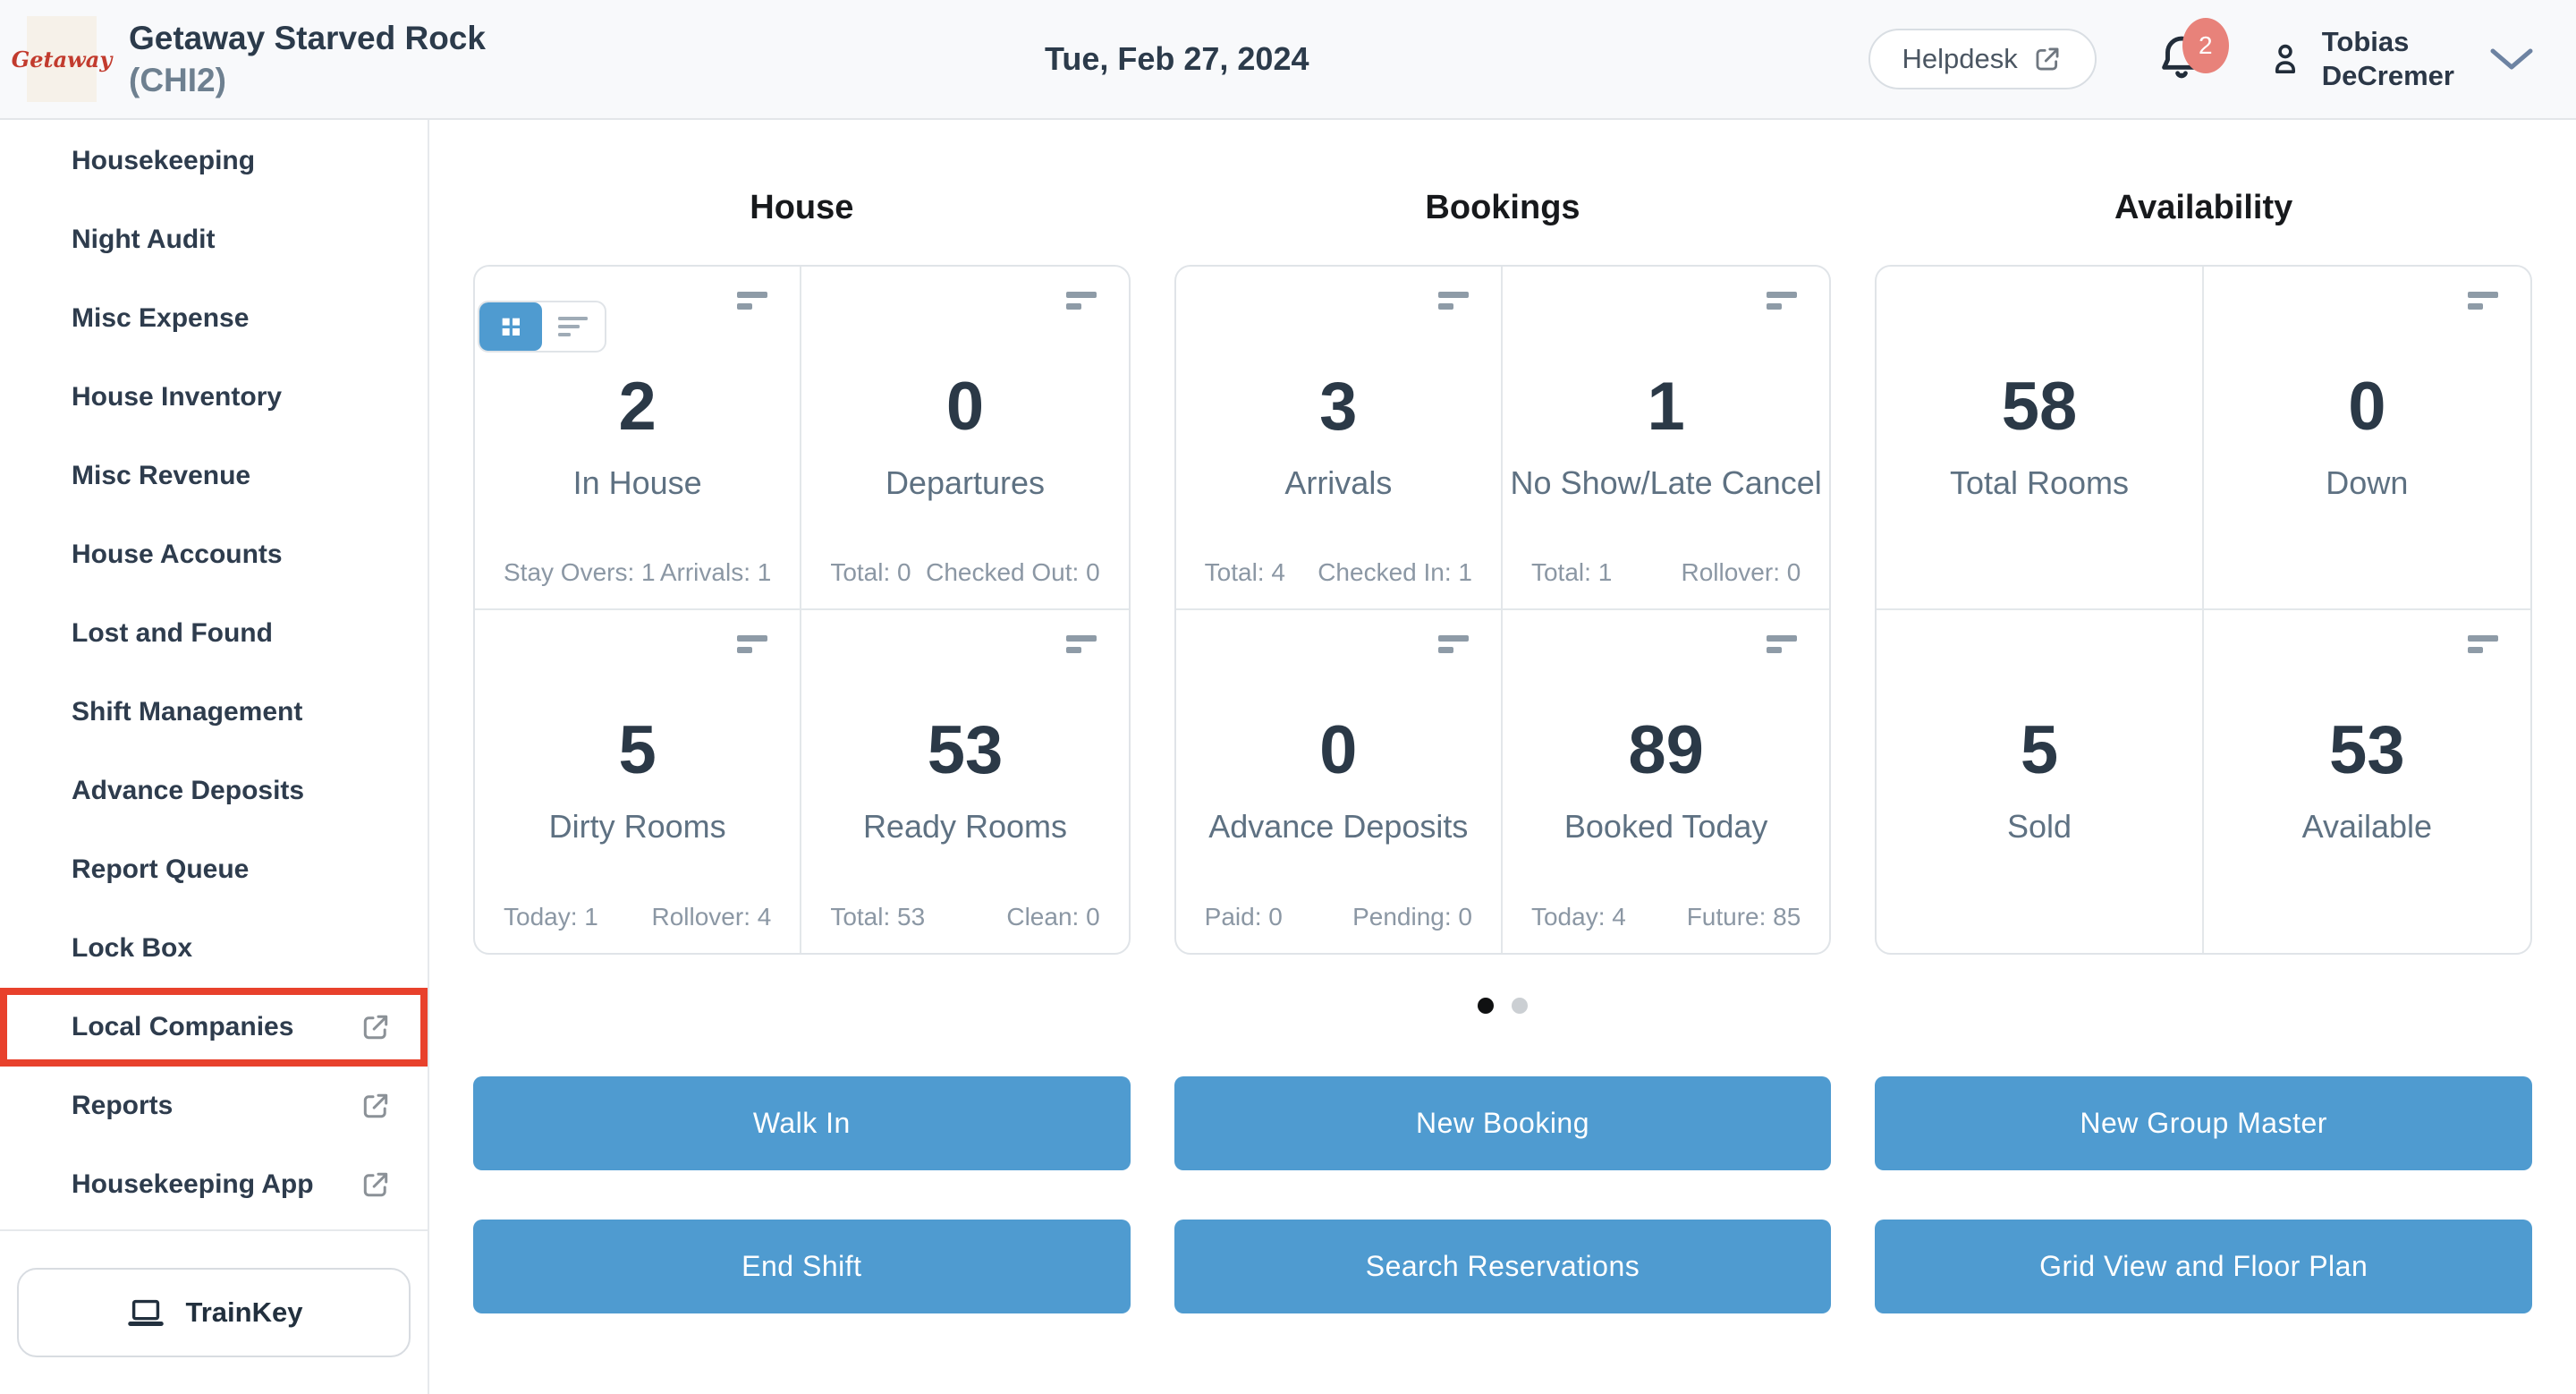 This screenshot has width=2576, height=1394. I want to click on stat-card-advance-deposits: 0 Advance Deposits Paid: 0 Pending: 0, so click(1339, 781).